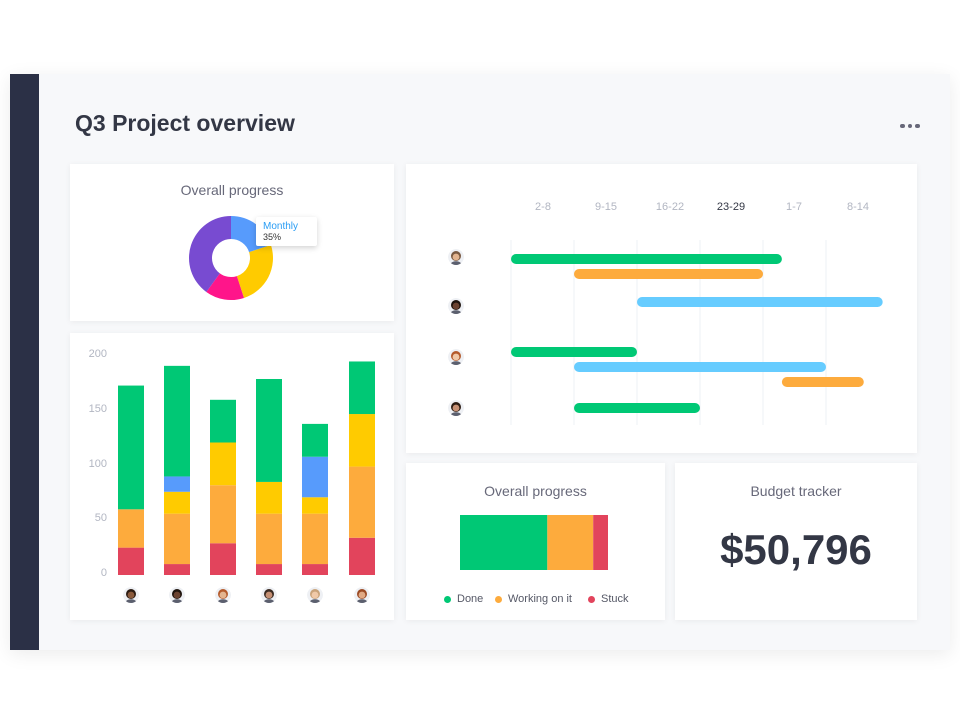 The height and width of the screenshot is (724, 960). I want to click on donut-tooltip: Monthly 35%, so click(286, 231).